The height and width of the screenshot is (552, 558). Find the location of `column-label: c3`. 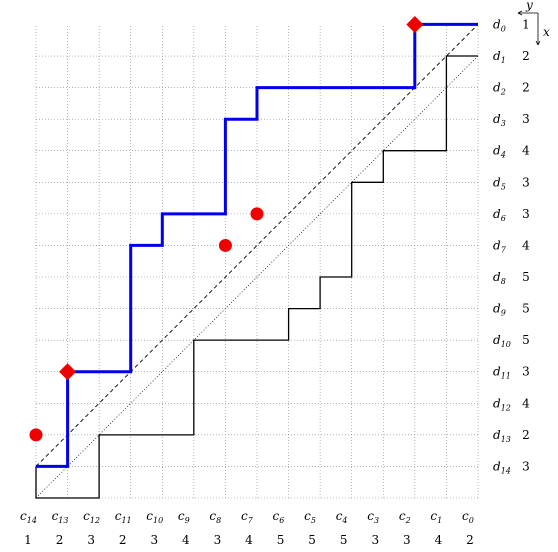

column-label: c3 is located at coordinates (373, 517).